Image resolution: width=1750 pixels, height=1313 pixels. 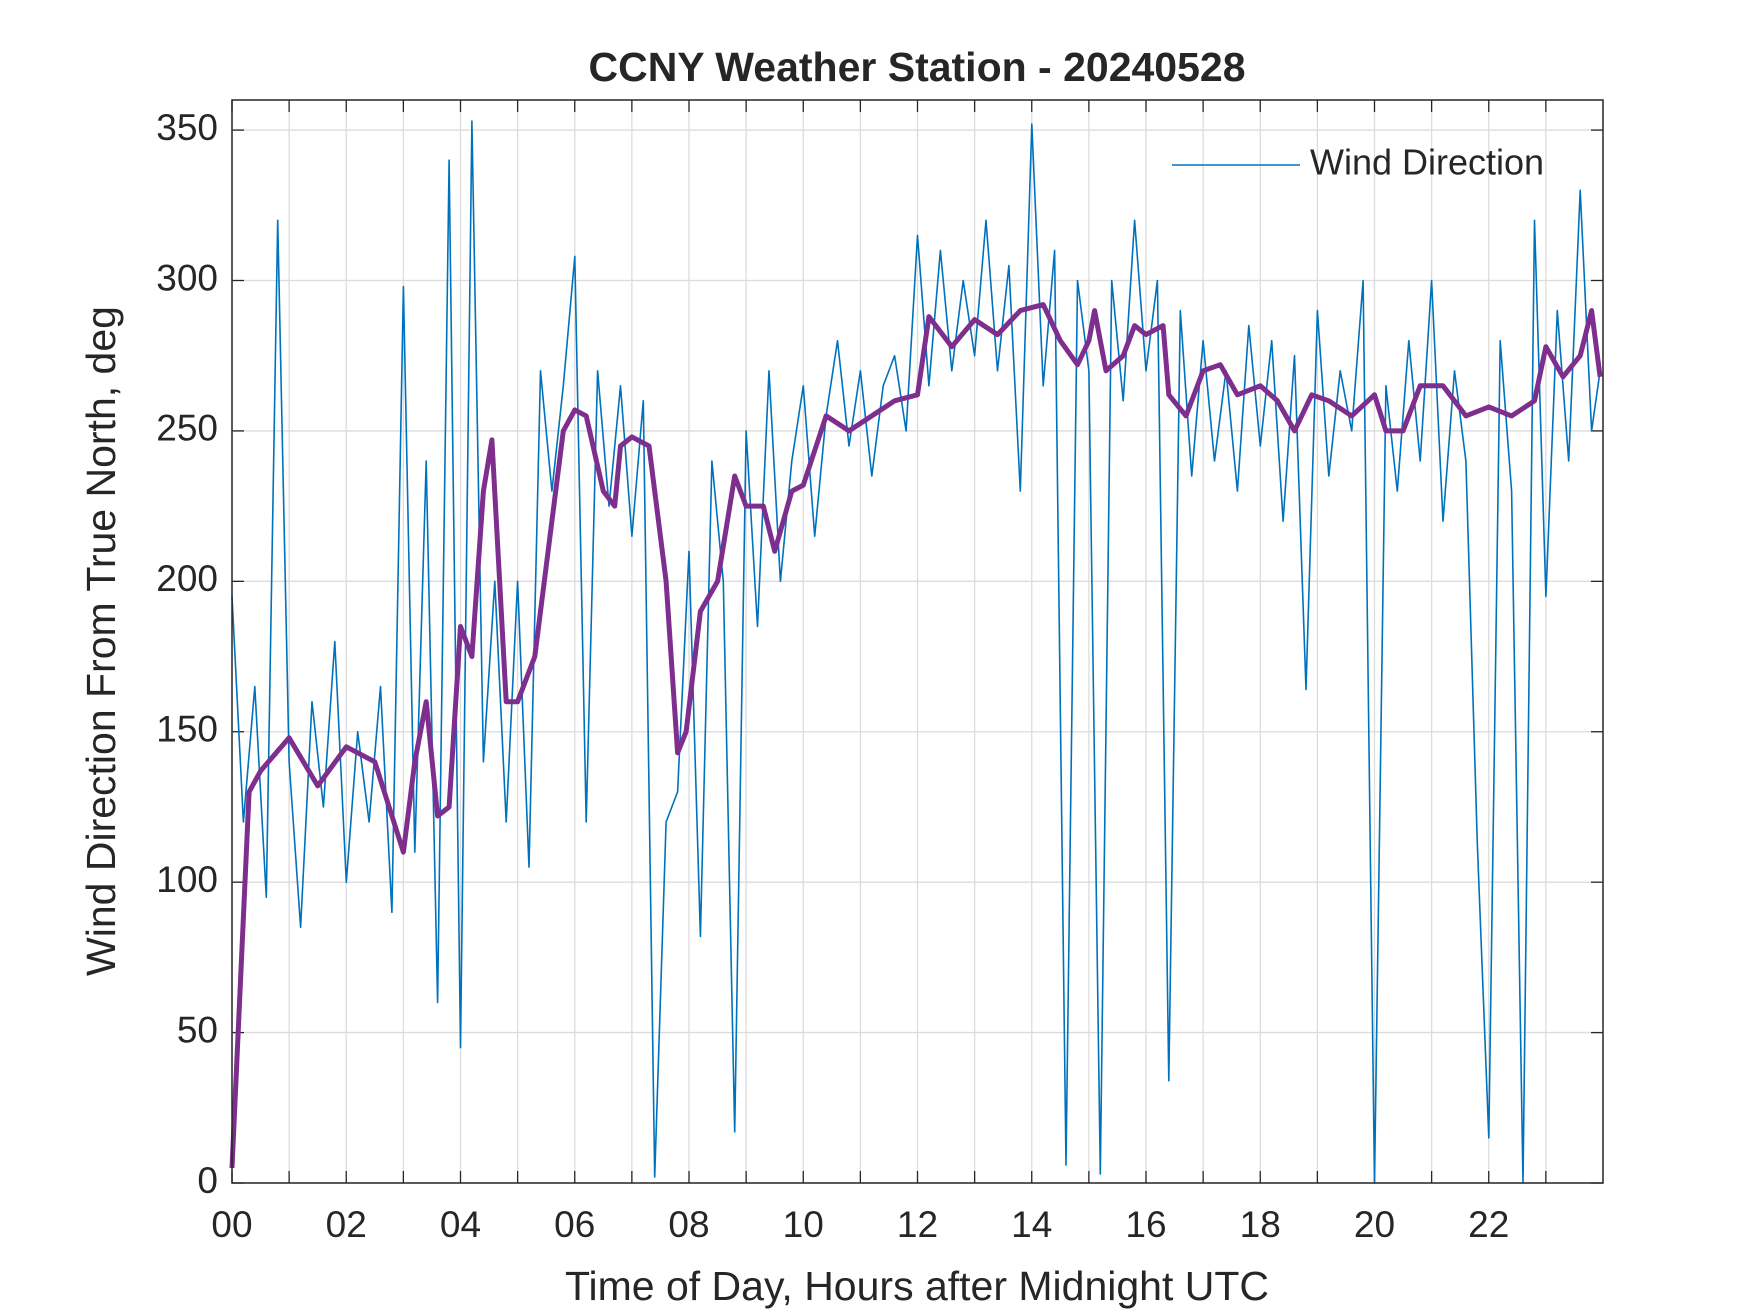 What do you see at coordinates (187, 879) in the screenshot?
I see `y-tick-label: 100` at bounding box center [187, 879].